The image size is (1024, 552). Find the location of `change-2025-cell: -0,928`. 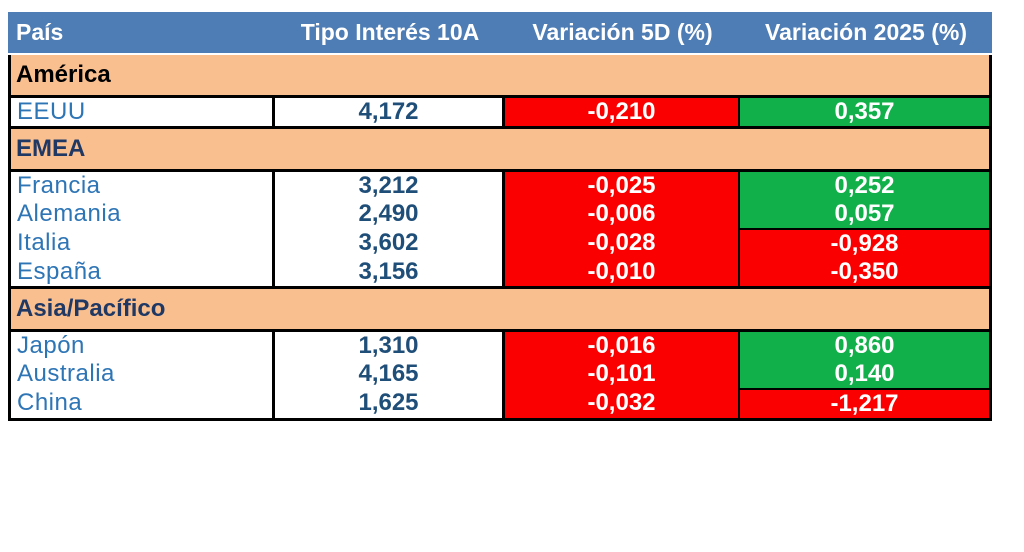

change-2025-cell: -0,928 is located at coordinates (864, 243).